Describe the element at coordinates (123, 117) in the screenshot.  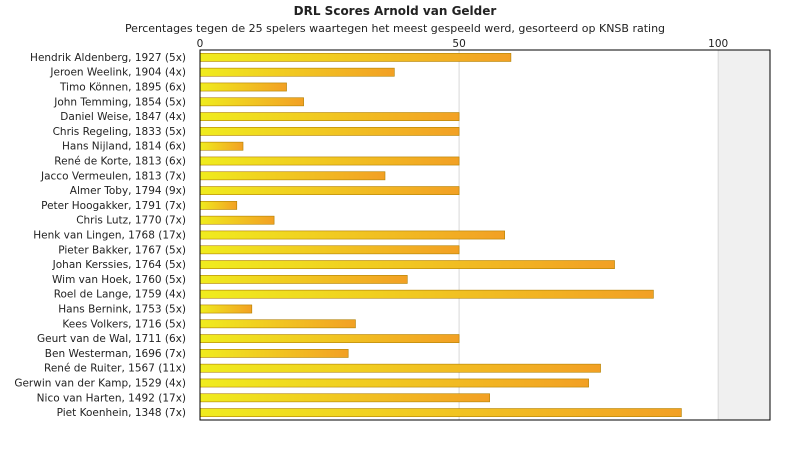
I see `category-label: Daniel Weise, 1847 (4x)` at that location.